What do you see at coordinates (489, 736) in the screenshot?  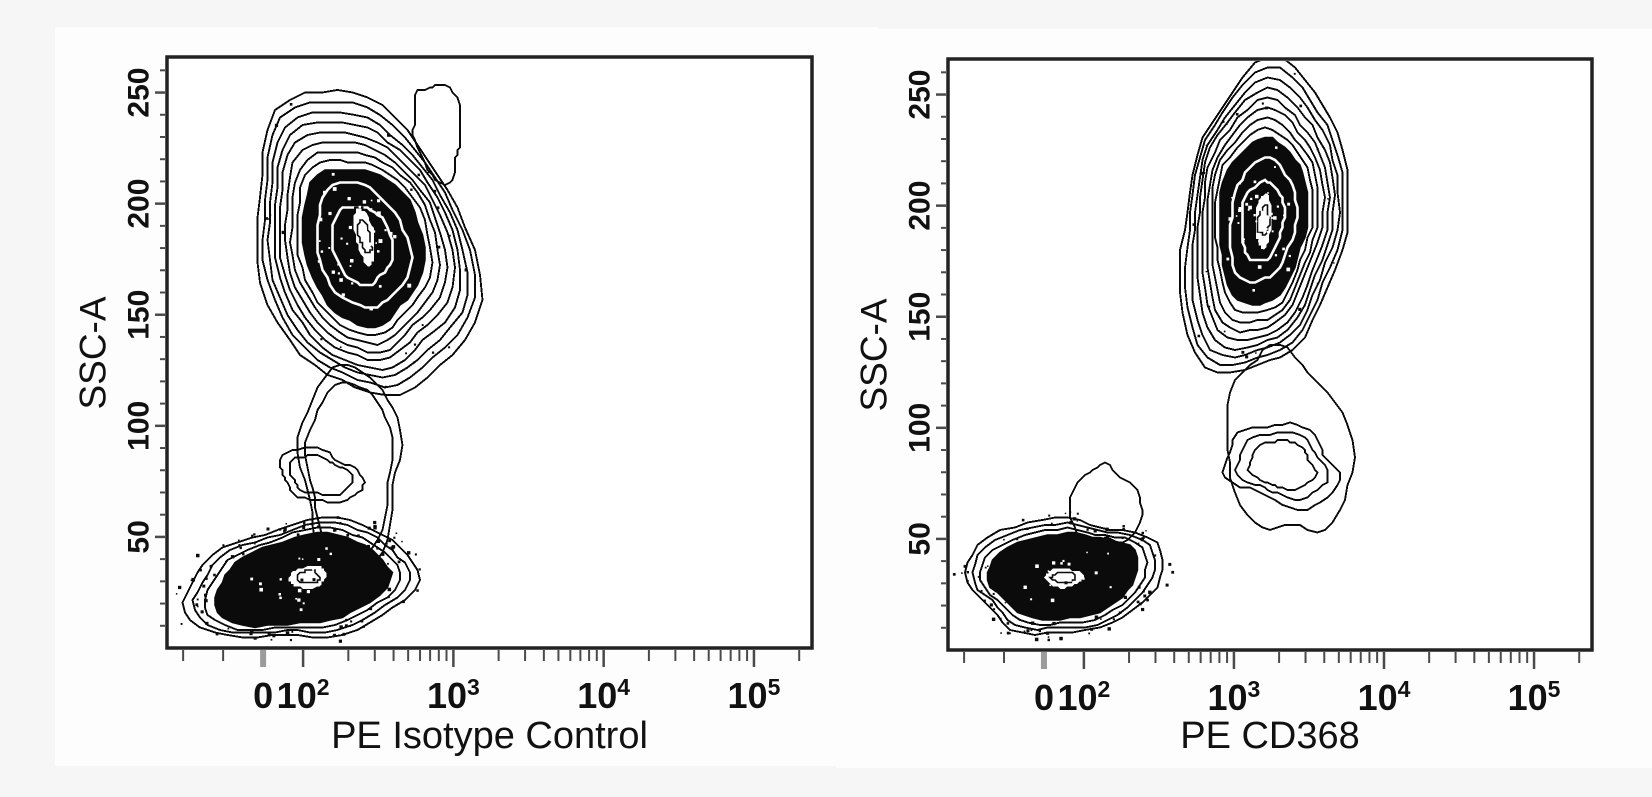 I see `x-axis-title-left: PE Isotype Control` at bounding box center [489, 736].